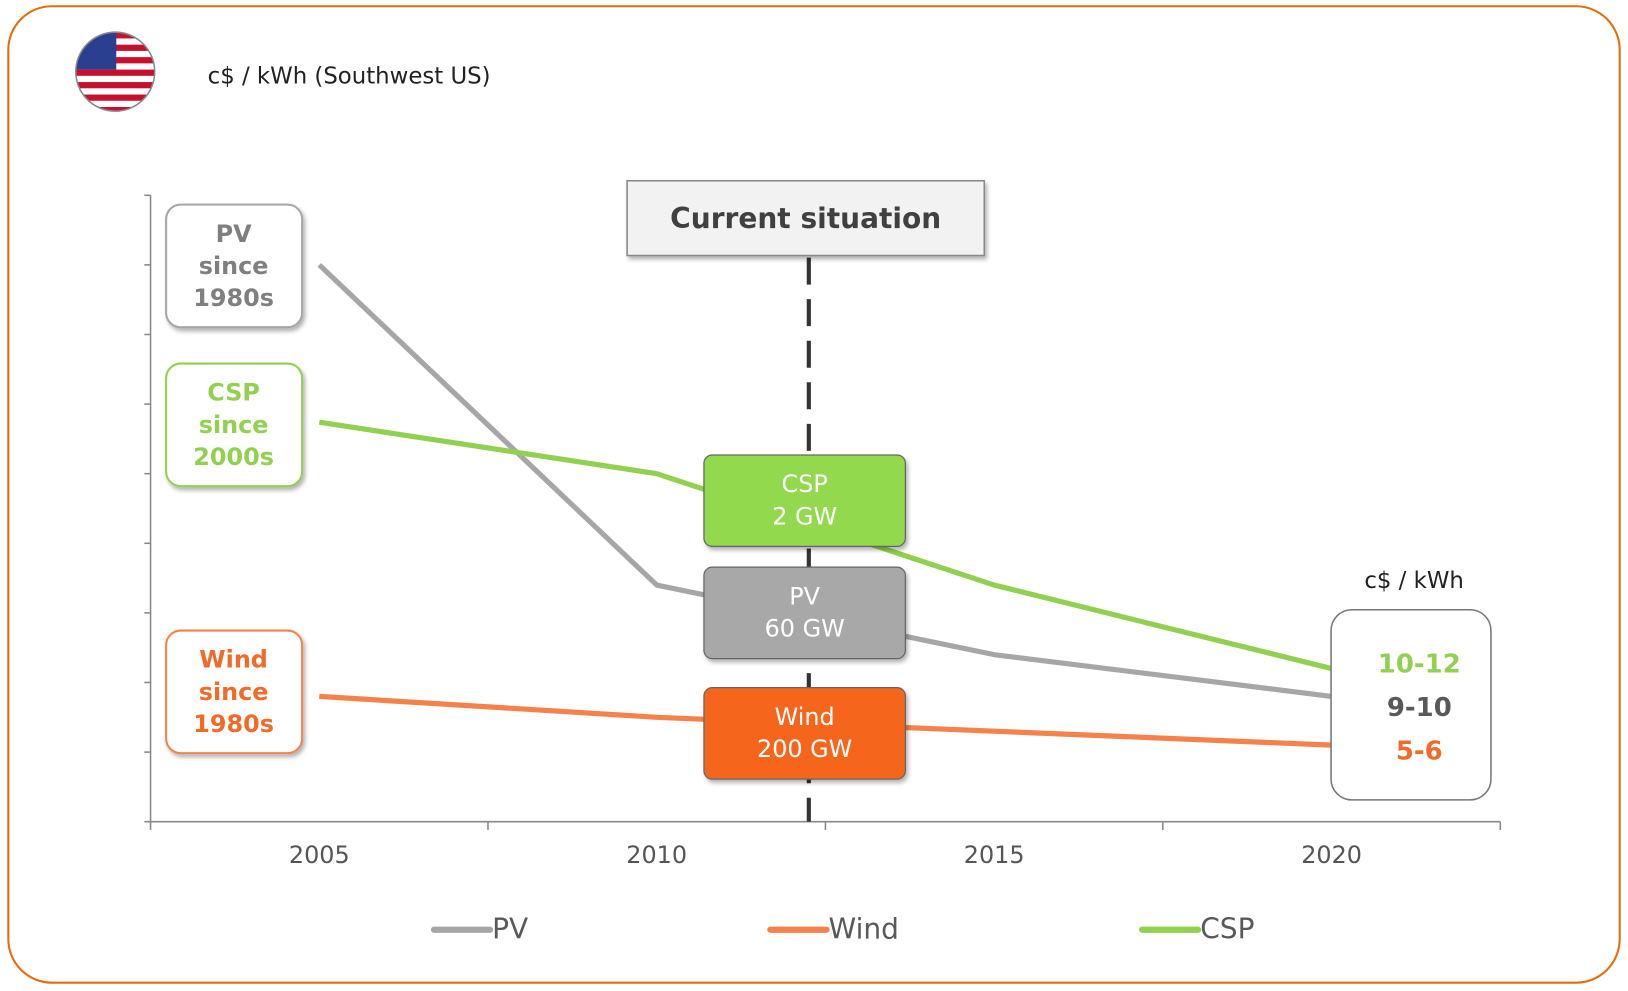 This screenshot has width=1628, height=991. I want to click on side-note-text: PV, so click(234, 234).